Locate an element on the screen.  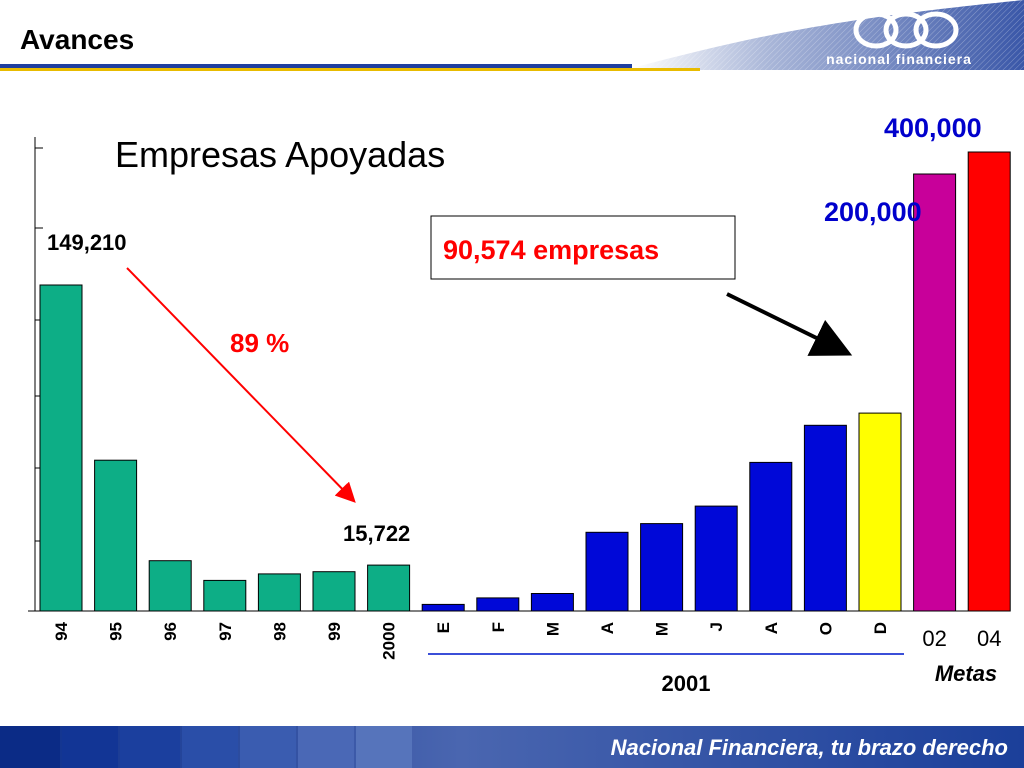
nafin-logo: nacional financiera is located at coordinates (899, 39).